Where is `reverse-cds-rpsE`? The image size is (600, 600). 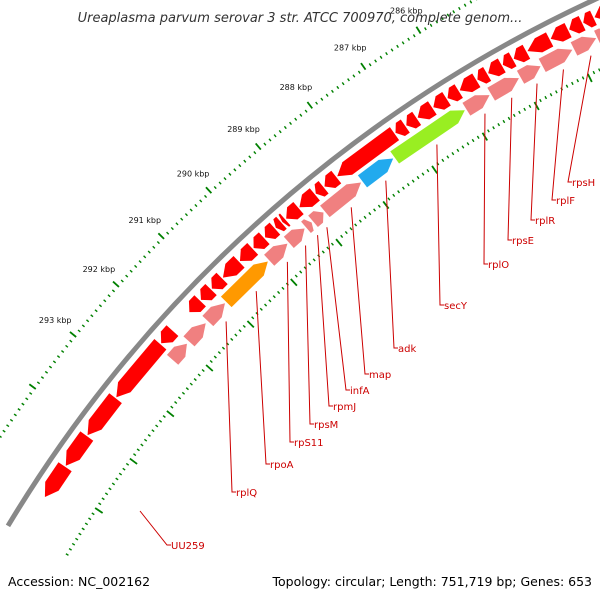 reverse-cds-rpsE is located at coordinates (503, 89).